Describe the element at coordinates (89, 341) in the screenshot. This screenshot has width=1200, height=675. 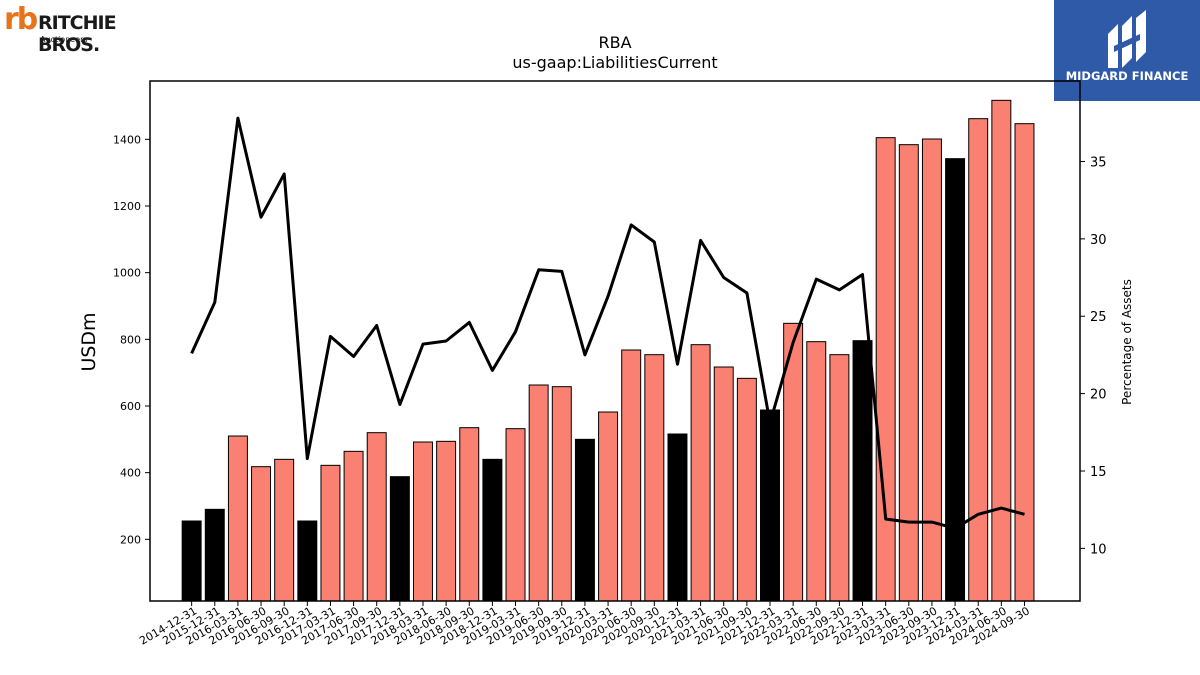
I see `y-axis-label: USDm` at that location.